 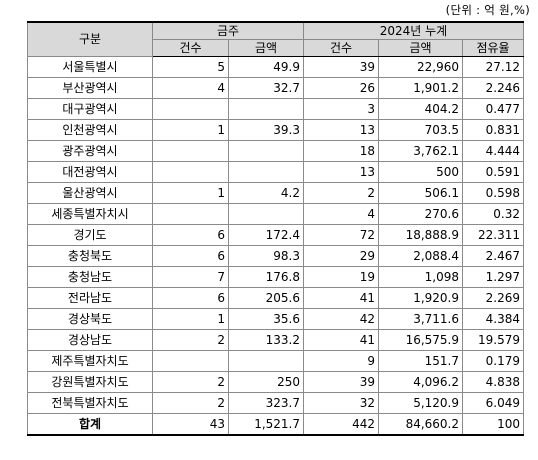 I want to click on weekly-count-cell: 7, so click(x=190, y=277).